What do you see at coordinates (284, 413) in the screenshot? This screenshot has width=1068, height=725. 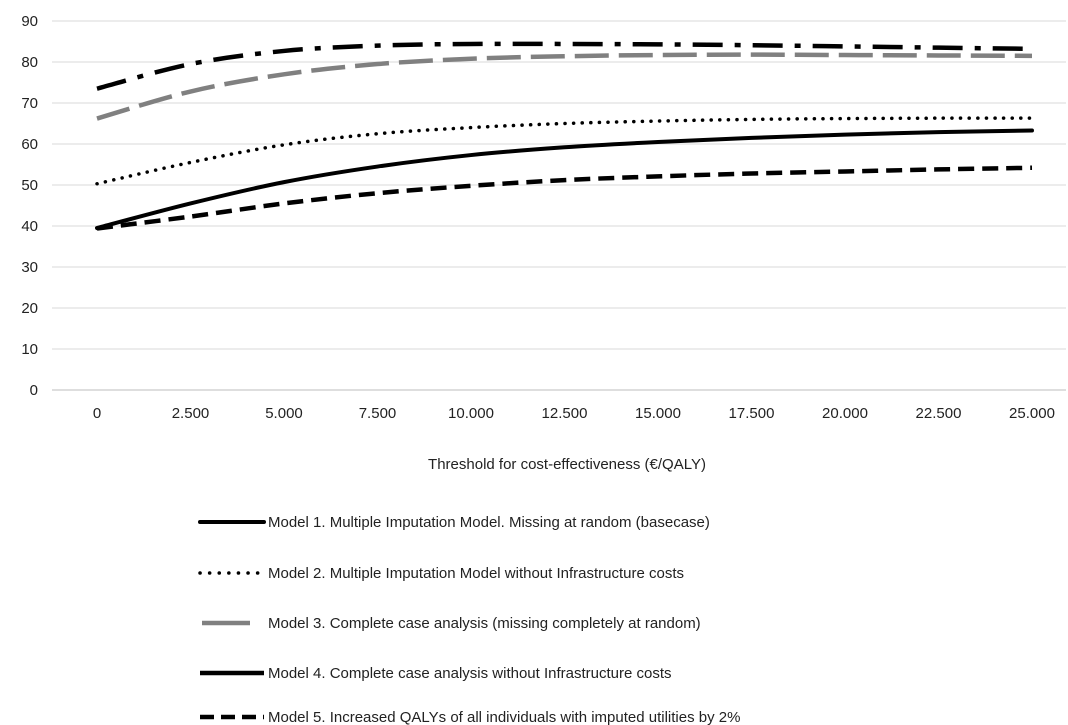 I see `x-tick-label: 5.000` at bounding box center [284, 413].